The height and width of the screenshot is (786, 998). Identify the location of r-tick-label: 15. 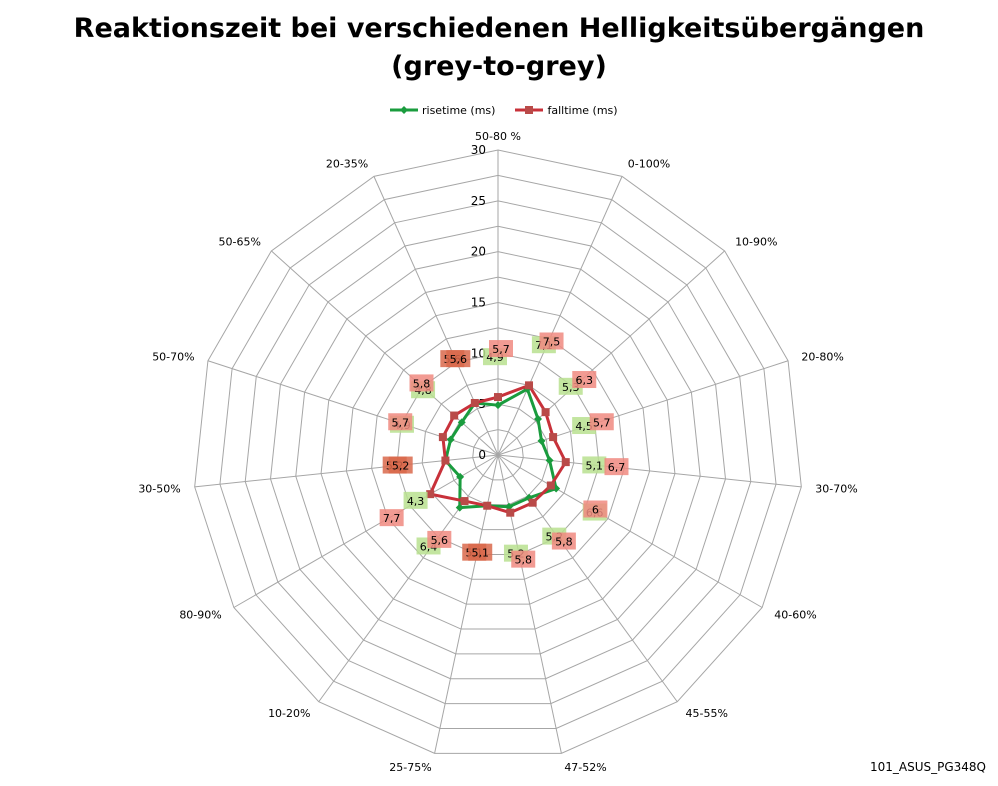
(478, 303).